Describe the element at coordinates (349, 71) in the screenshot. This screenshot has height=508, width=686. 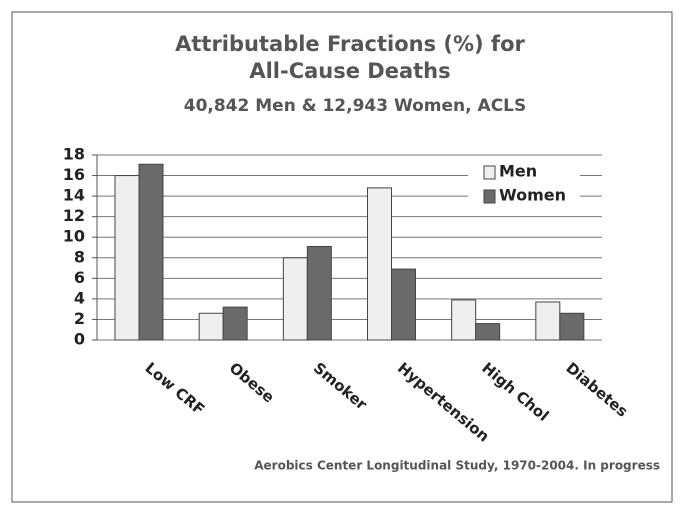
I see `chart-title-line2: All-Cause Deaths` at that location.